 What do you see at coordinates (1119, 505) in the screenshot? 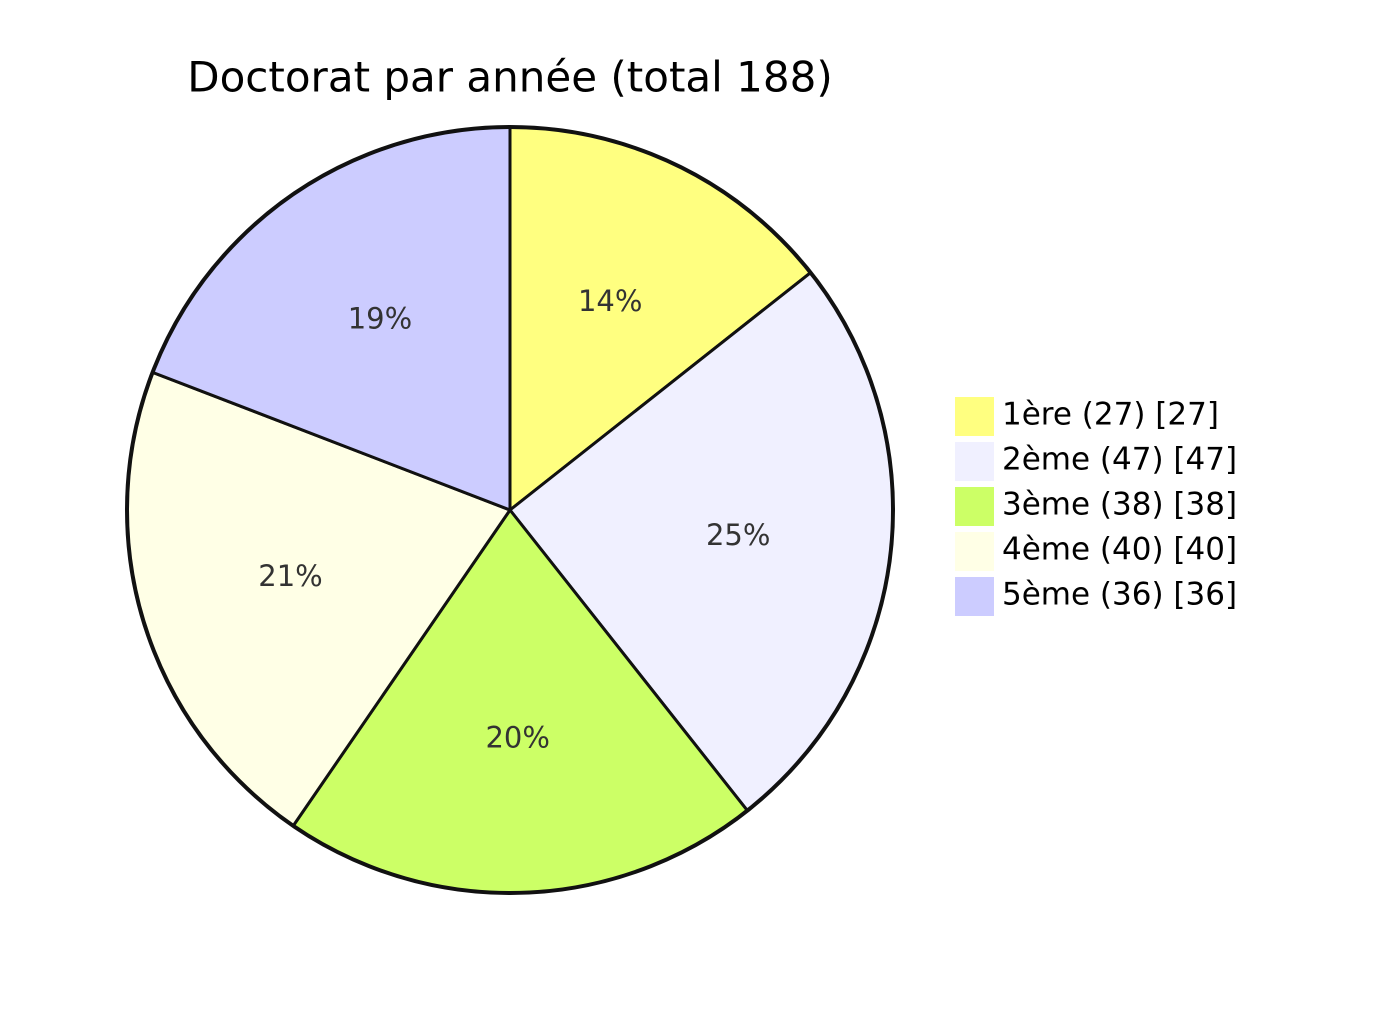
I see `legend-label: 3ème (38) [38]` at bounding box center [1119, 505].